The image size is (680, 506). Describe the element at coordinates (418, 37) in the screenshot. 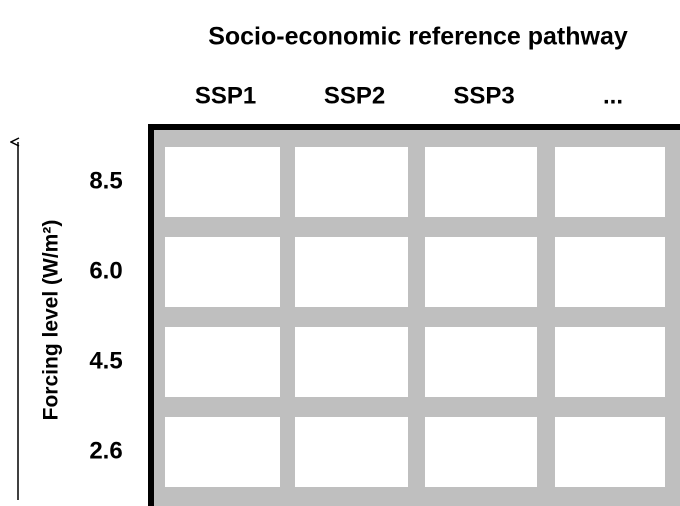

I see `title: Socio-economic reference pathway` at that location.